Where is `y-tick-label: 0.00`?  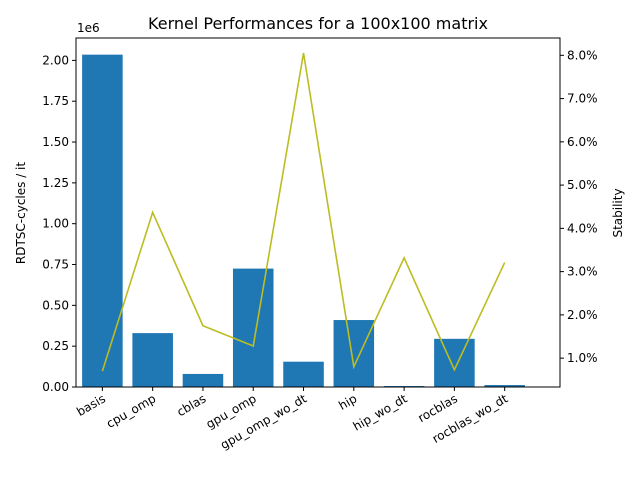
y-tick-label: 0.00 is located at coordinates (55, 387).